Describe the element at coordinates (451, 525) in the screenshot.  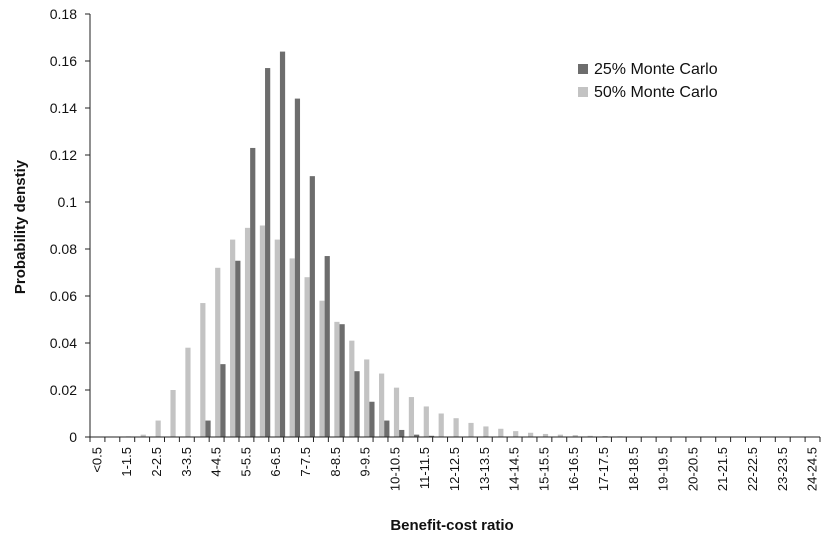
I see `x-axis-title: Benefit-cost ratio` at that location.